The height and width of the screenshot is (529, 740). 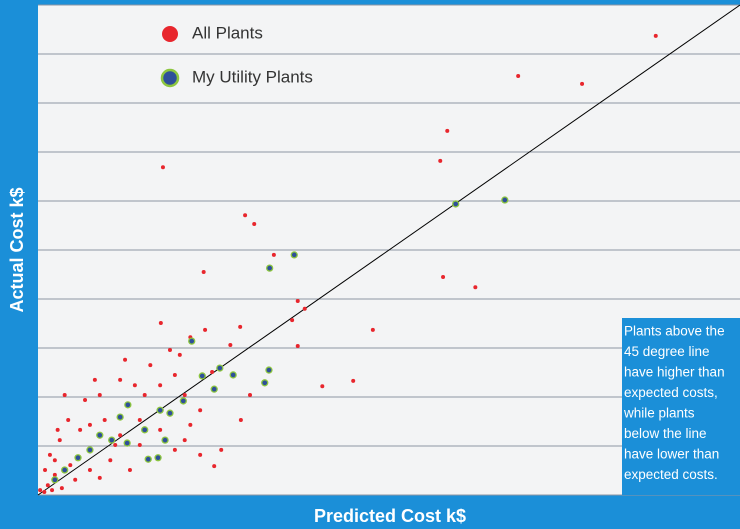 What do you see at coordinates (667, 351) in the screenshot?
I see `annotation-text: 45 degree line` at bounding box center [667, 351].